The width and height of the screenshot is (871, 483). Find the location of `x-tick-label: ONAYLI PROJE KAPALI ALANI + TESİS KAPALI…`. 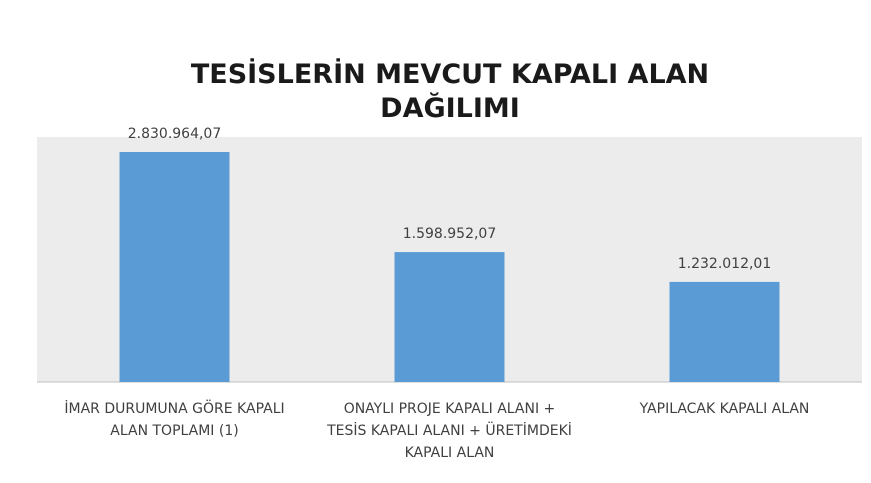

x-tick-label: ONAYLI PROJE KAPALI ALANI + TESİS KAPALI… is located at coordinates (449, 431).